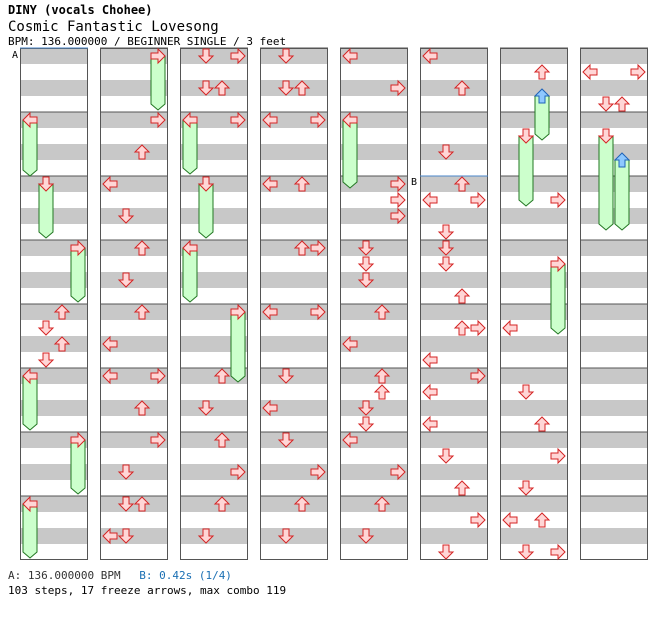 The height and width of the screenshot is (620, 672). I want to click on footer-bpm-b: B: 0.42s (1/4), so click(185, 575).